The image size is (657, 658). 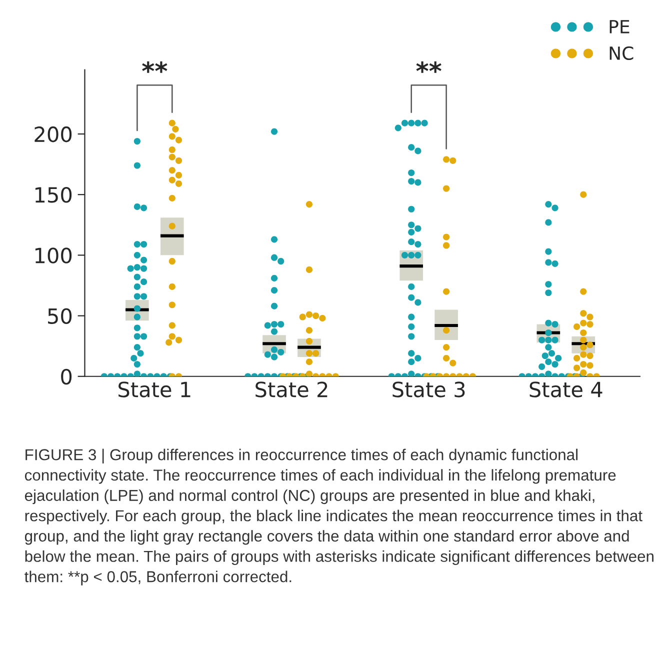 I want to click on y-tick-label: 50, so click(x=60, y=316).